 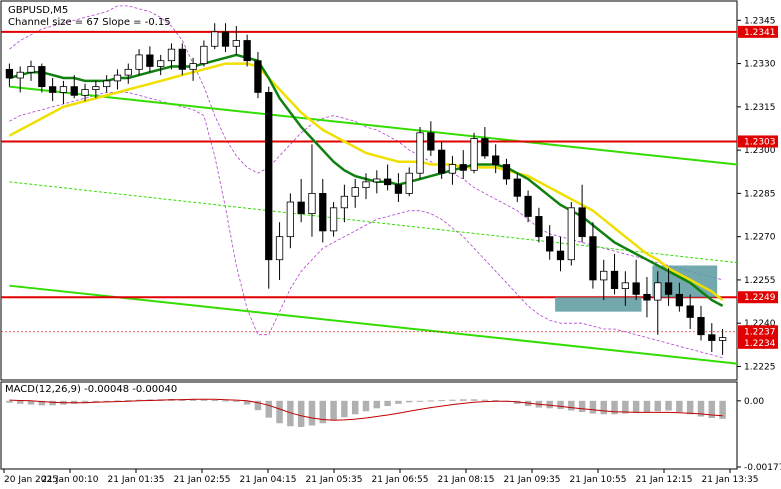 I want to click on macd-y-tick-label: -0.00177, so click(x=762, y=468).